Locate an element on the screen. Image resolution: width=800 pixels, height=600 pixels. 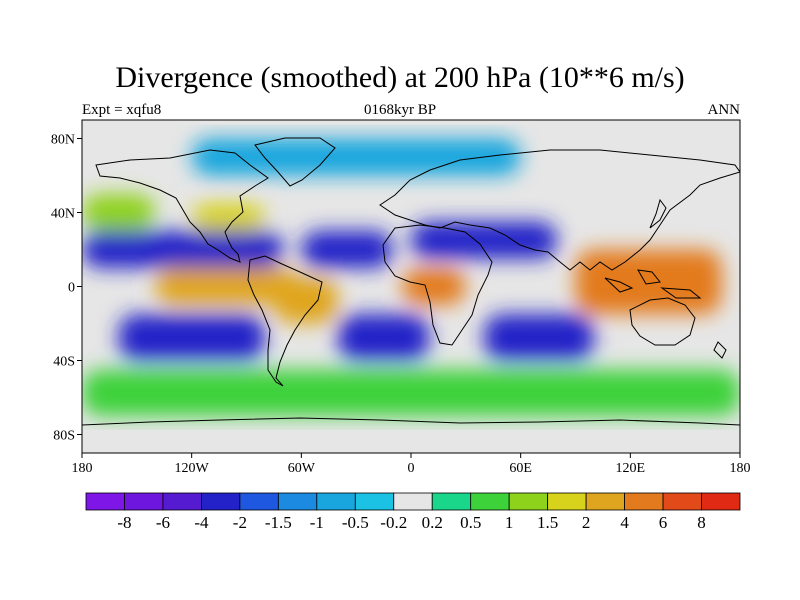
field-south-atlantic is located at coordinates (383, 337).